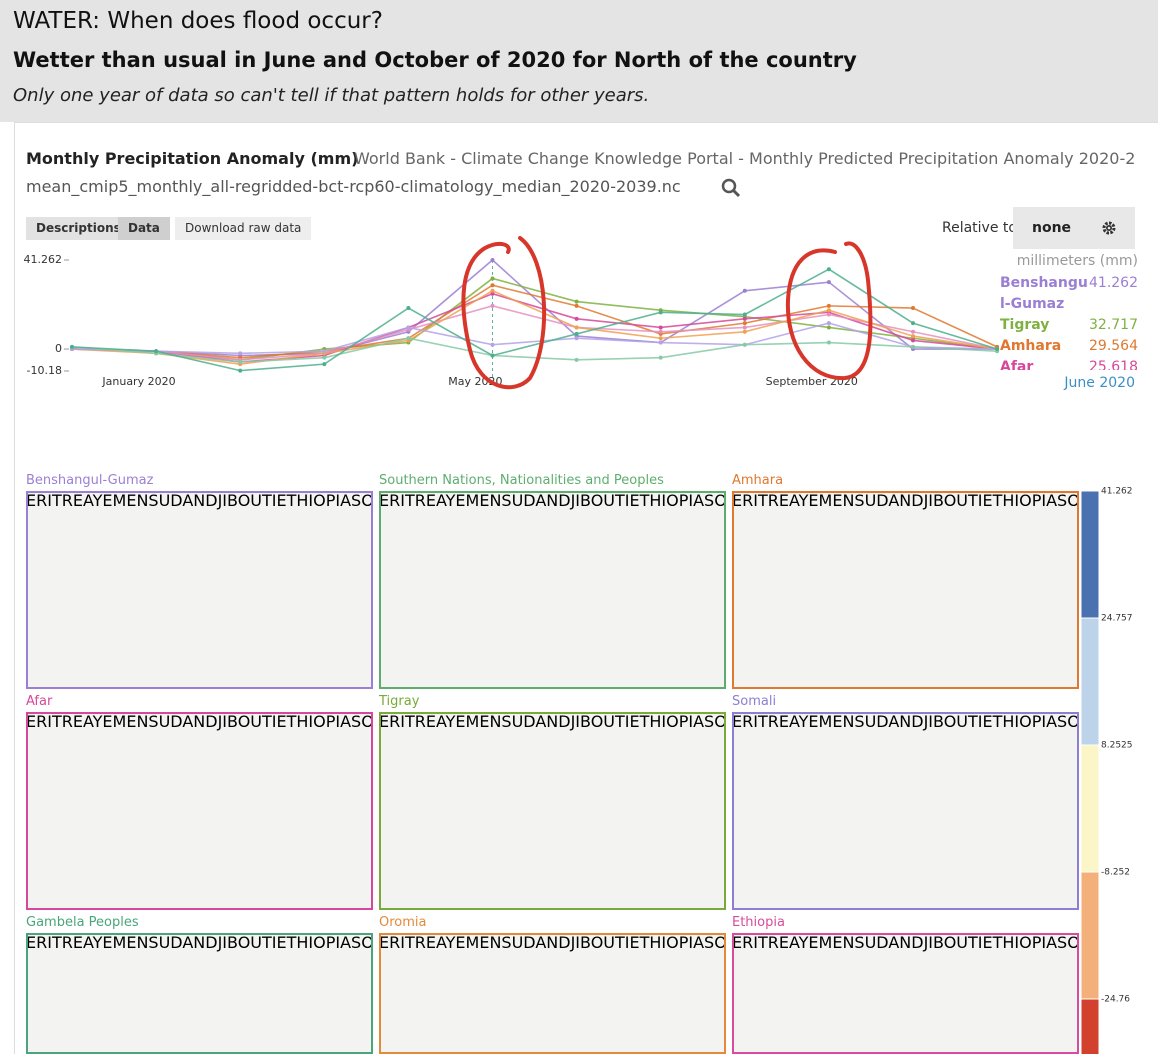 Image resolution: width=1158 pixels, height=1054 pixels. What do you see at coordinates (1074, 228) in the screenshot?
I see `relative-select: none` at bounding box center [1074, 228].